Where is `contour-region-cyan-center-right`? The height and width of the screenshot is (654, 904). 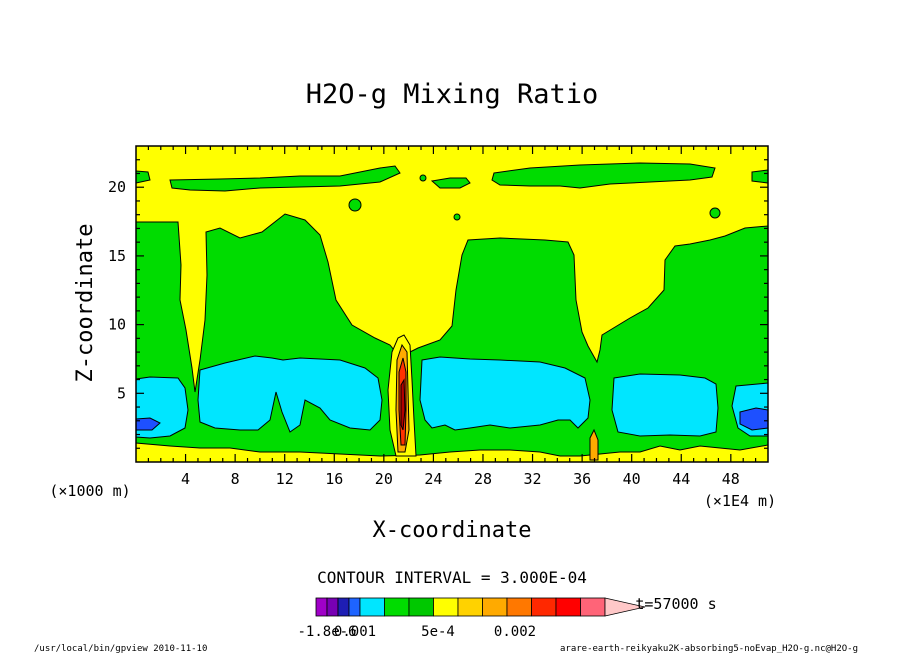 contour-region-cyan-center-right is located at coordinates (505, 393).